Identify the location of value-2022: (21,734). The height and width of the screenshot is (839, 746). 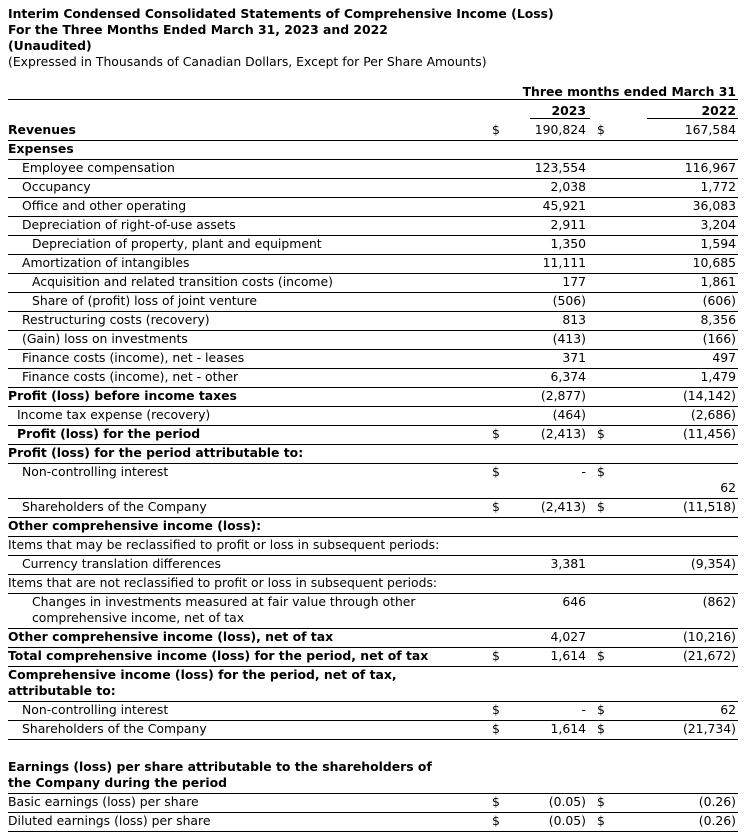
(709, 728).